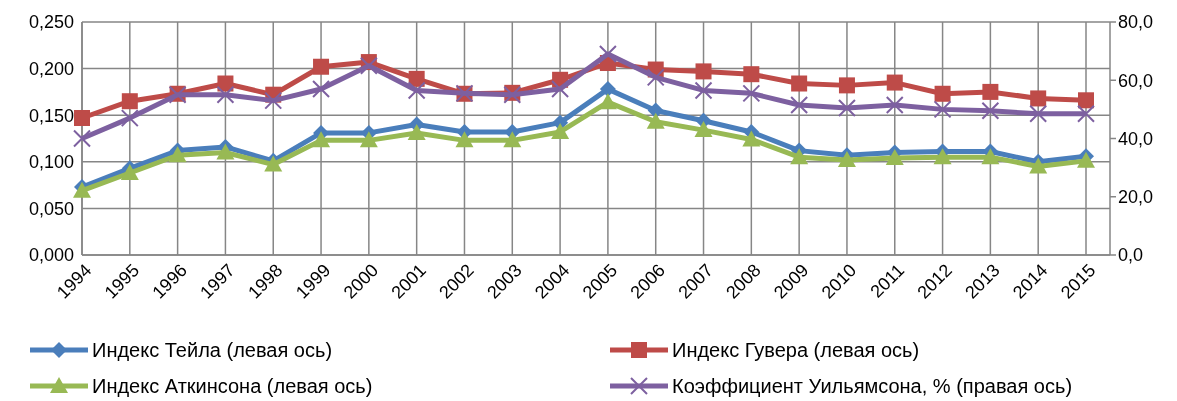 The height and width of the screenshot is (401, 1177). What do you see at coordinates (1136, 138) in the screenshot?
I see `y2-tick-label: 40,0` at bounding box center [1136, 138].